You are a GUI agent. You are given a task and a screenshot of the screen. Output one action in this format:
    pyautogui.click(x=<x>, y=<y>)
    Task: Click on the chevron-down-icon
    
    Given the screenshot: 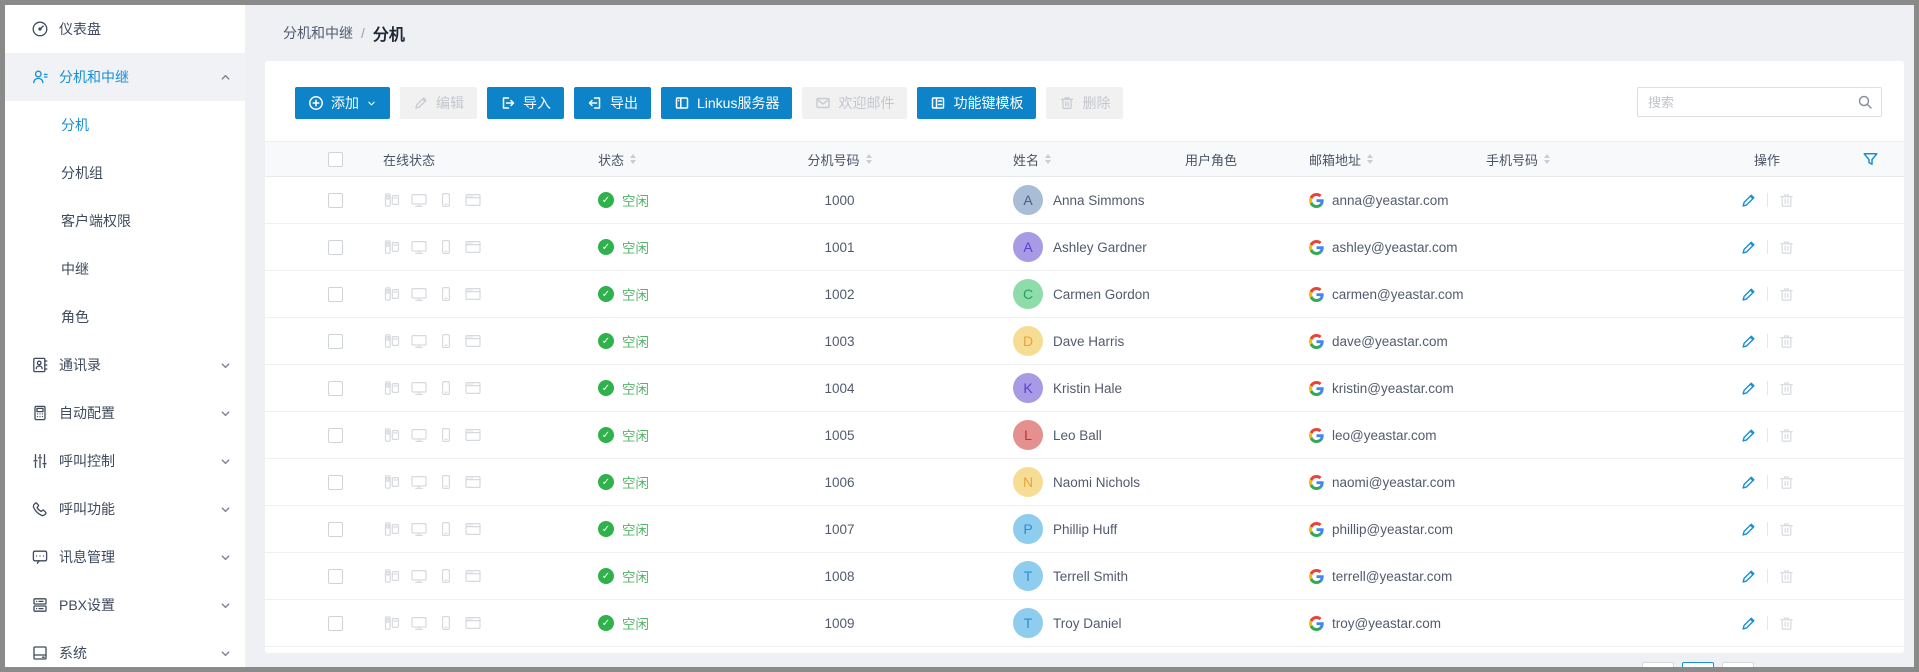 What is the action you would take?
    pyautogui.click(x=225, y=461)
    